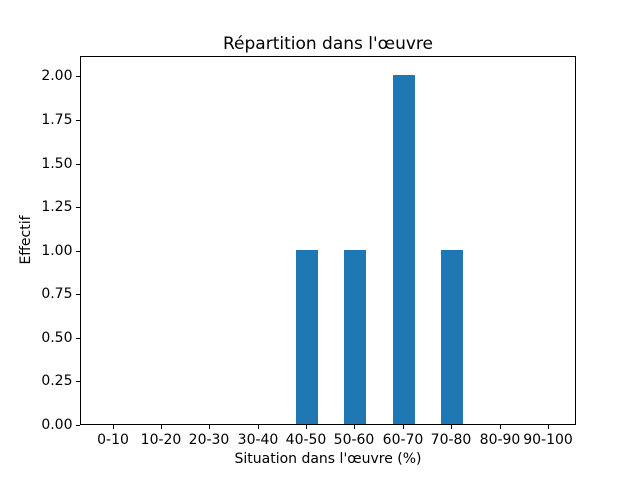 The height and width of the screenshot is (480, 640). What do you see at coordinates (258, 439) in the screenshot?
I see `x-tick-label: 30-40` at bounding box center [258, 439].